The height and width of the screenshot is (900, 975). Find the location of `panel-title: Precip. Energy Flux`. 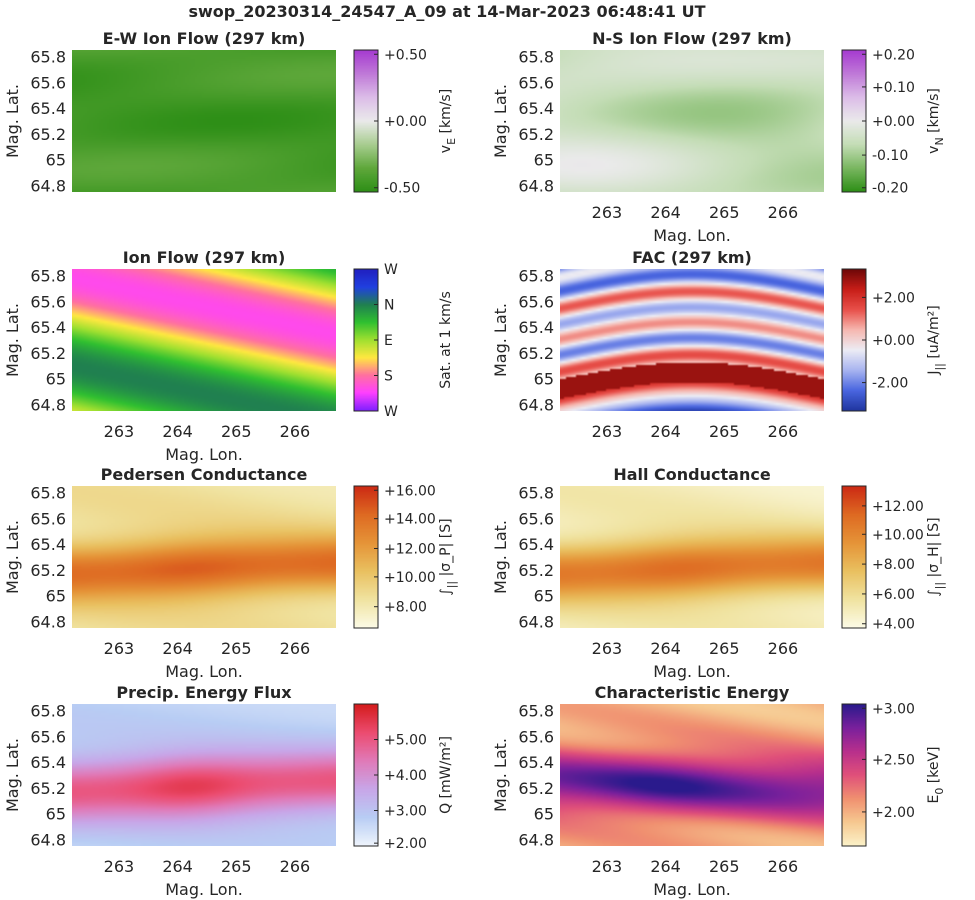

panel-title: Precip. Energy Flux is located at coordinates (204, 692).